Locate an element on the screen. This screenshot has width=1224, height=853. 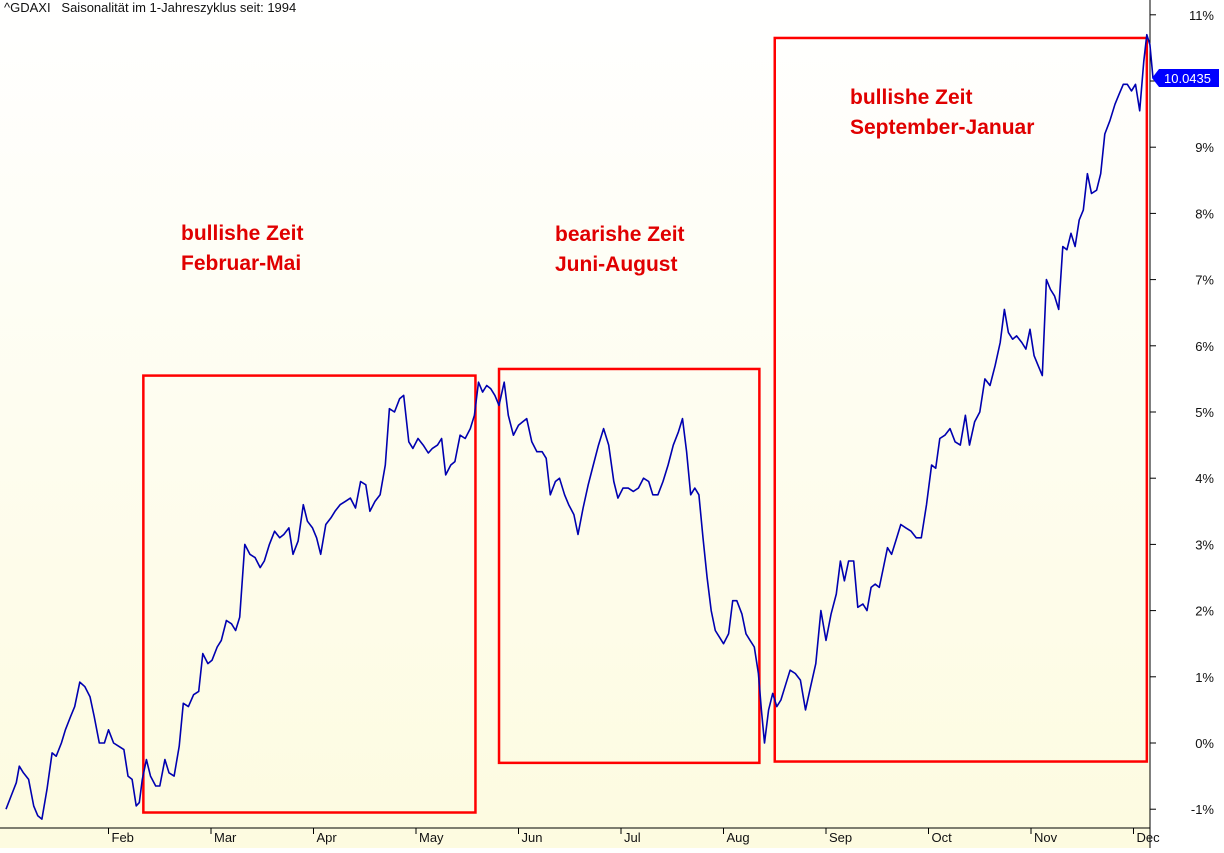
last-value-tag: 10.0435 is located at coordinates (1185, 78).